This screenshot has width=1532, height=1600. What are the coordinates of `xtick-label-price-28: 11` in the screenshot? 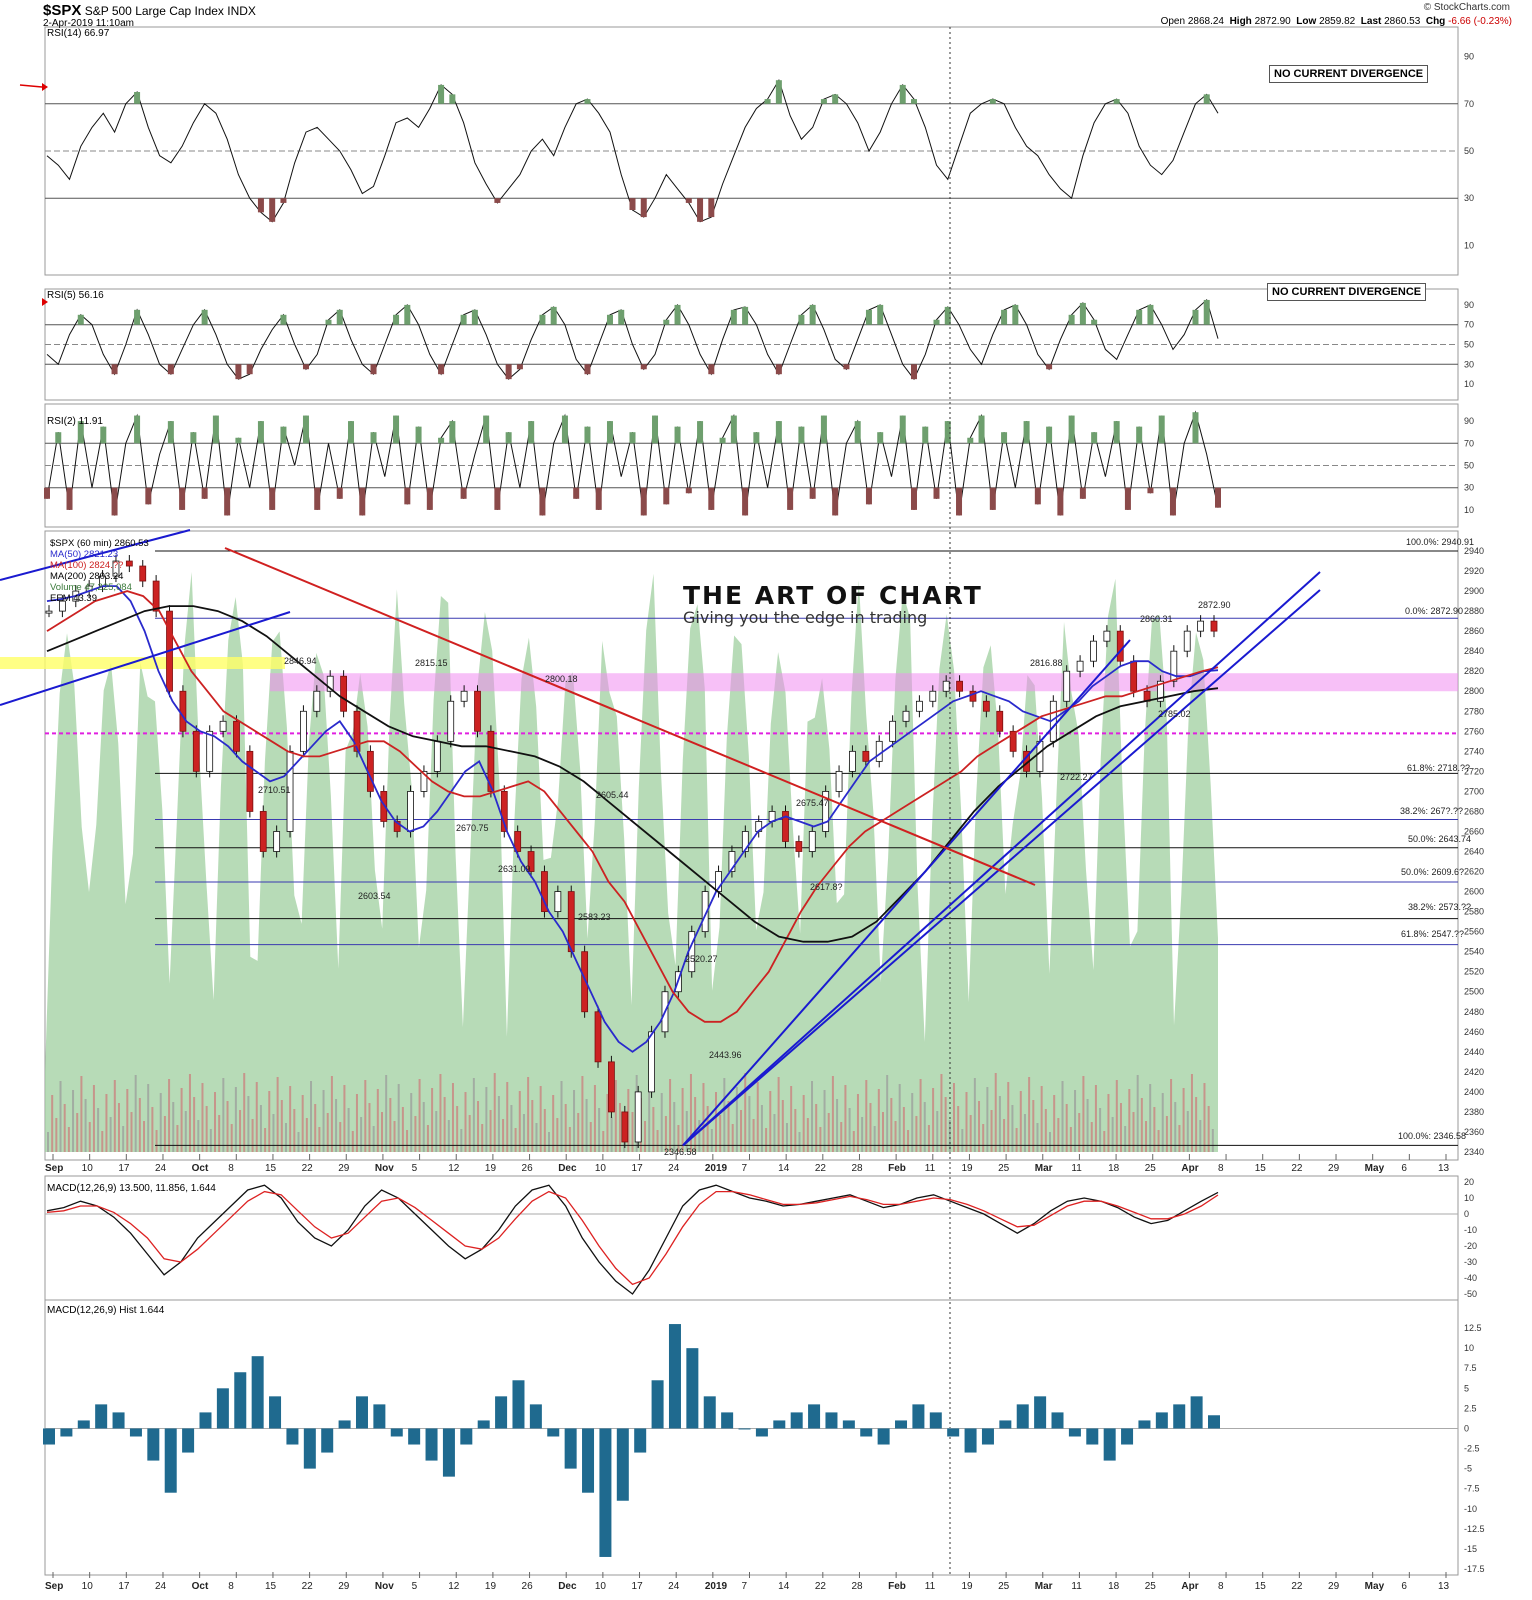 It's located at (1076, 1168).